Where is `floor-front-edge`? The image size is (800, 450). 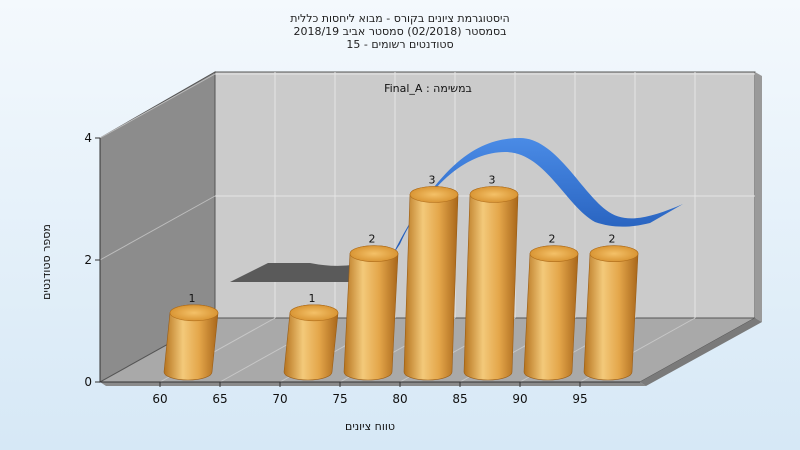 floor-front-edge is located at coordinates (373, 384).